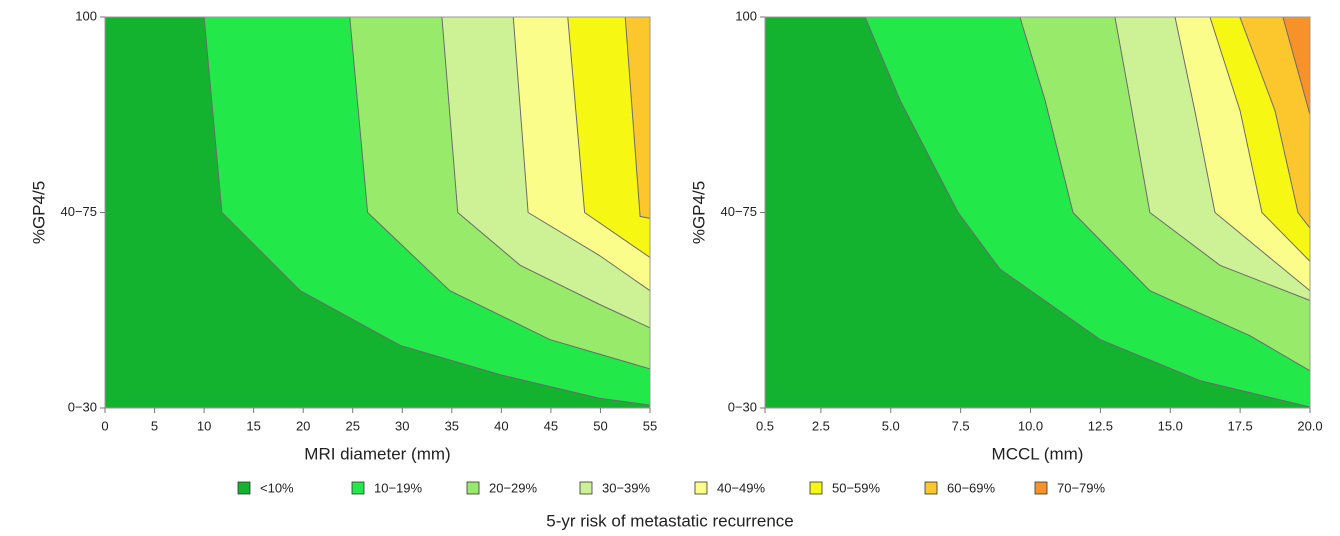 The height and width of the screenshot is (536, 1340). I want to click on x-tick-label: 5, so click(154, 425).